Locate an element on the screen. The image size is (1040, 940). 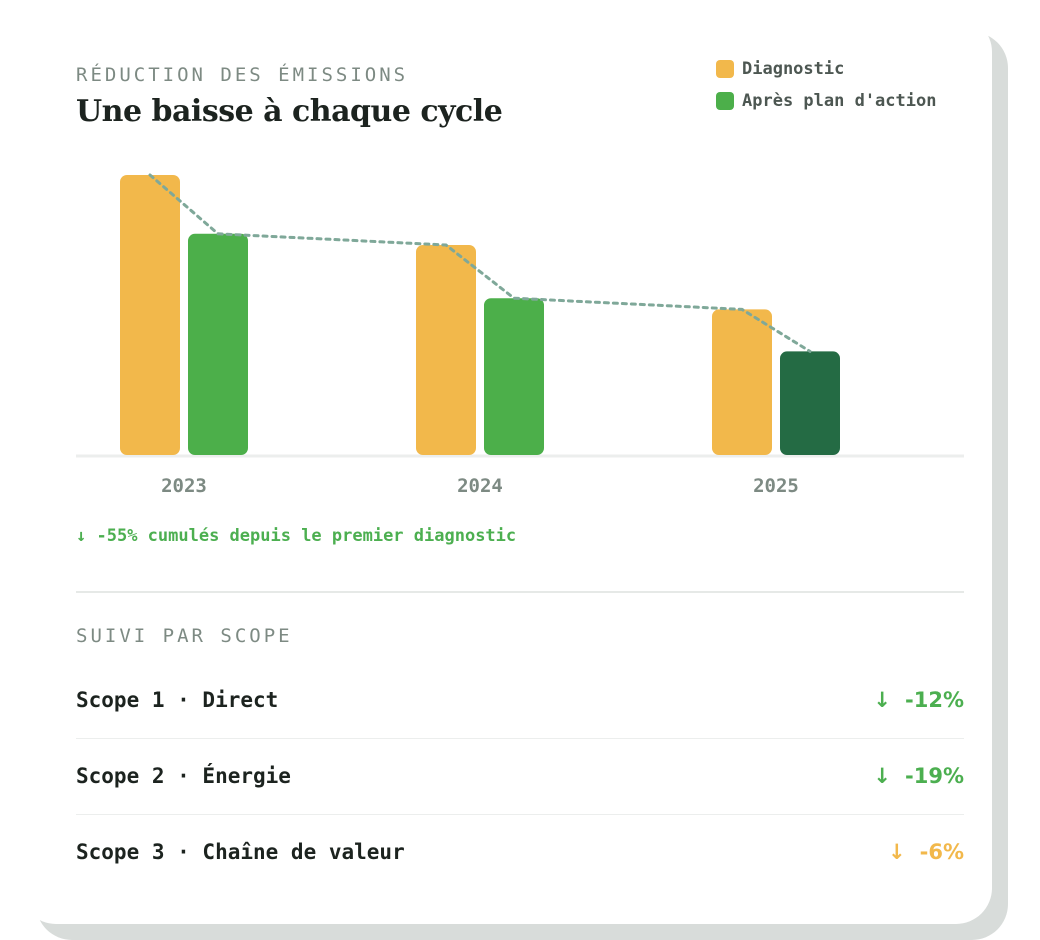
scope-row-1: Scope 1 · Direct ↓ -12% is located at coordinates (520, 700).